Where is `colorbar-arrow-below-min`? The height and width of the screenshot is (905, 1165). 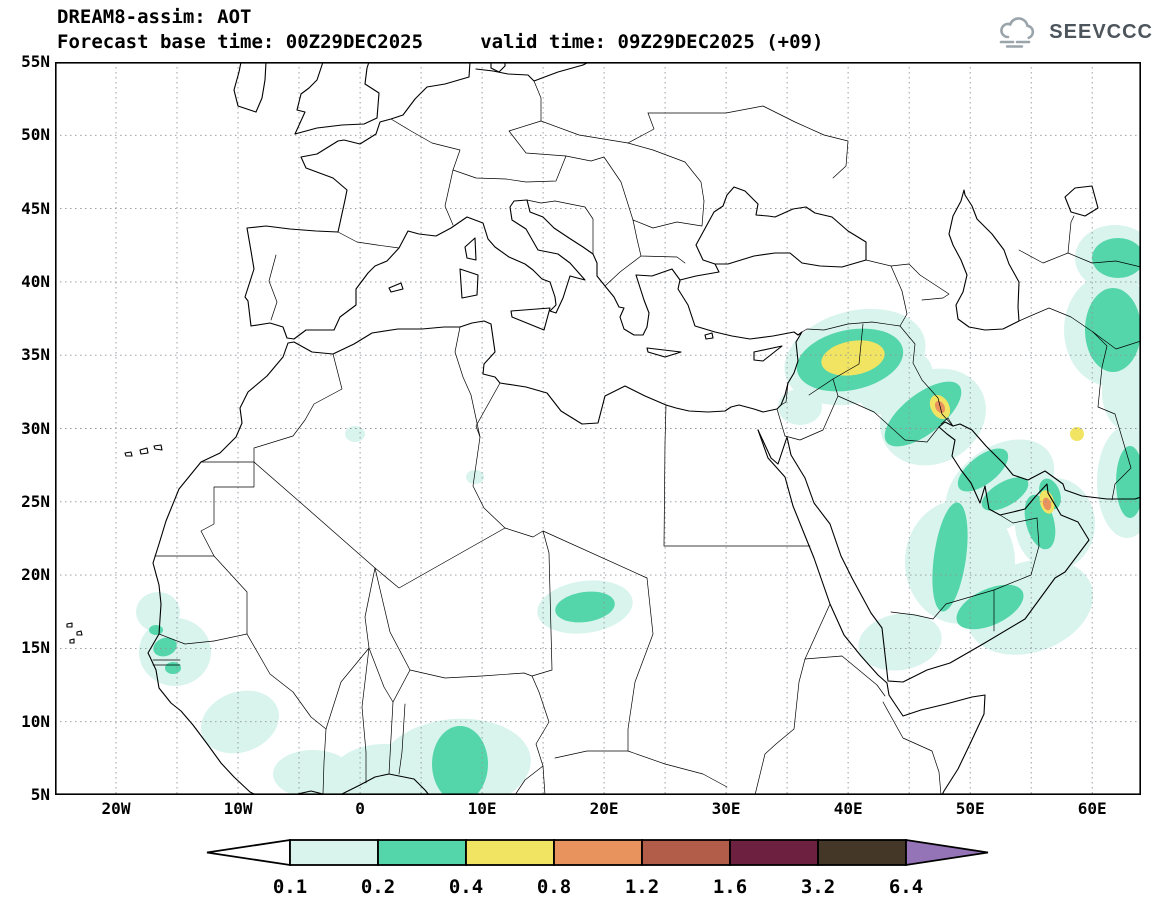 colorbar-arrow-below-min is located at coordinates (248, 852).